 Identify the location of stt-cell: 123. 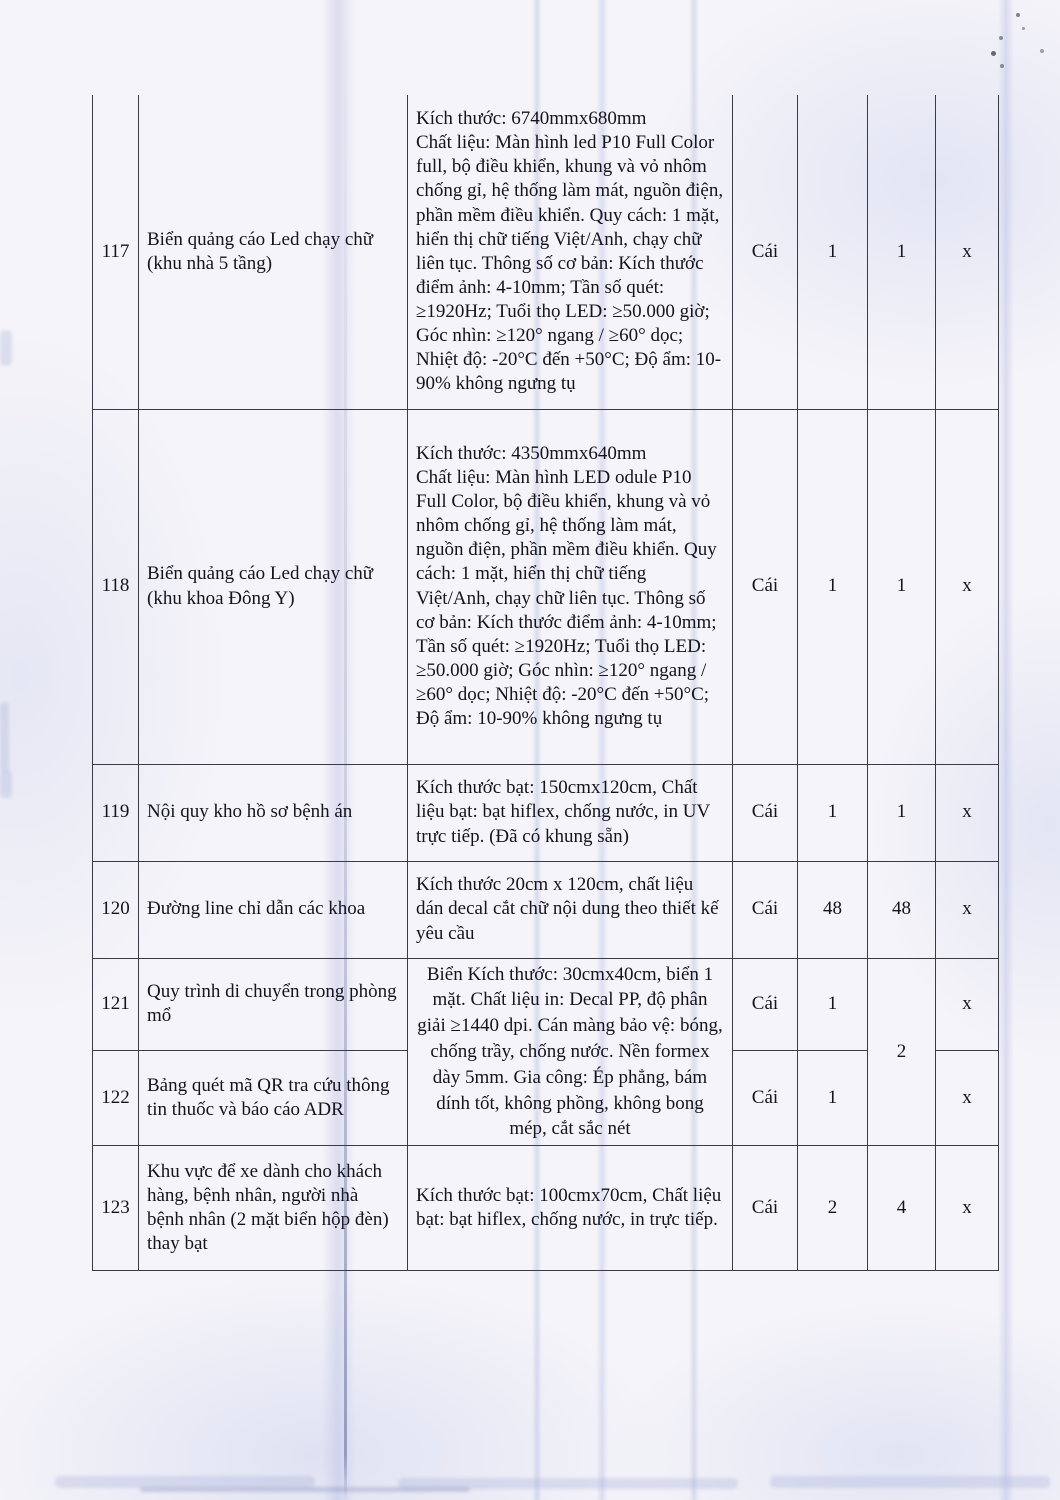
(115, 1208).